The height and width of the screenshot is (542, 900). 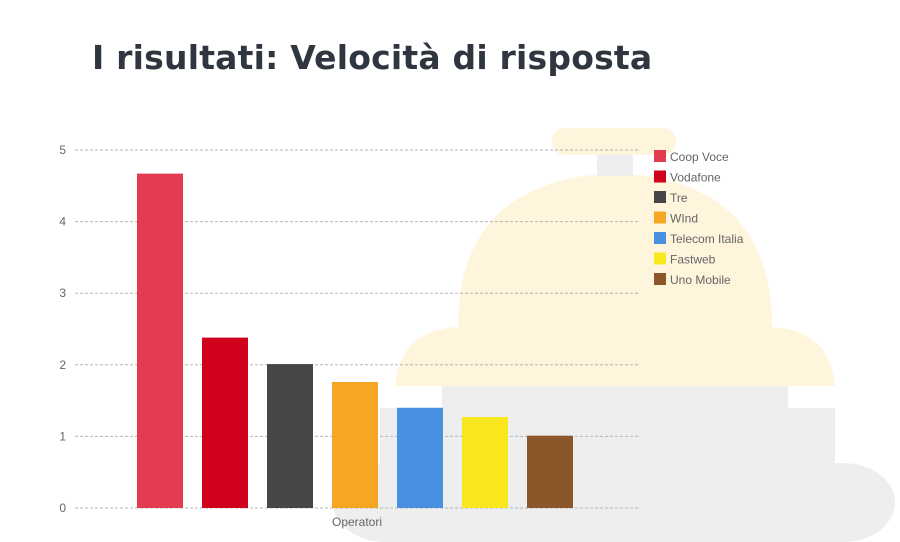 What do you see at coordinates (485, 462) in the screenshot?
I see `bar-fastweb` at bounding box center [485, 462].